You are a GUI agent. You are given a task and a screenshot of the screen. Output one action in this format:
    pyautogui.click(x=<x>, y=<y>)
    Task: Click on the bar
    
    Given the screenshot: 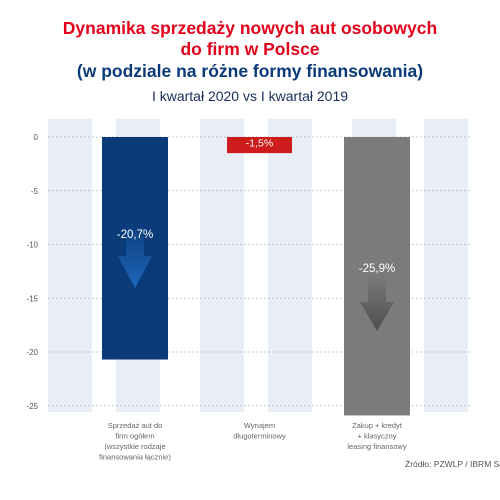 What is the action you would take?
    pyautogui.click(x=259, y=145)
    